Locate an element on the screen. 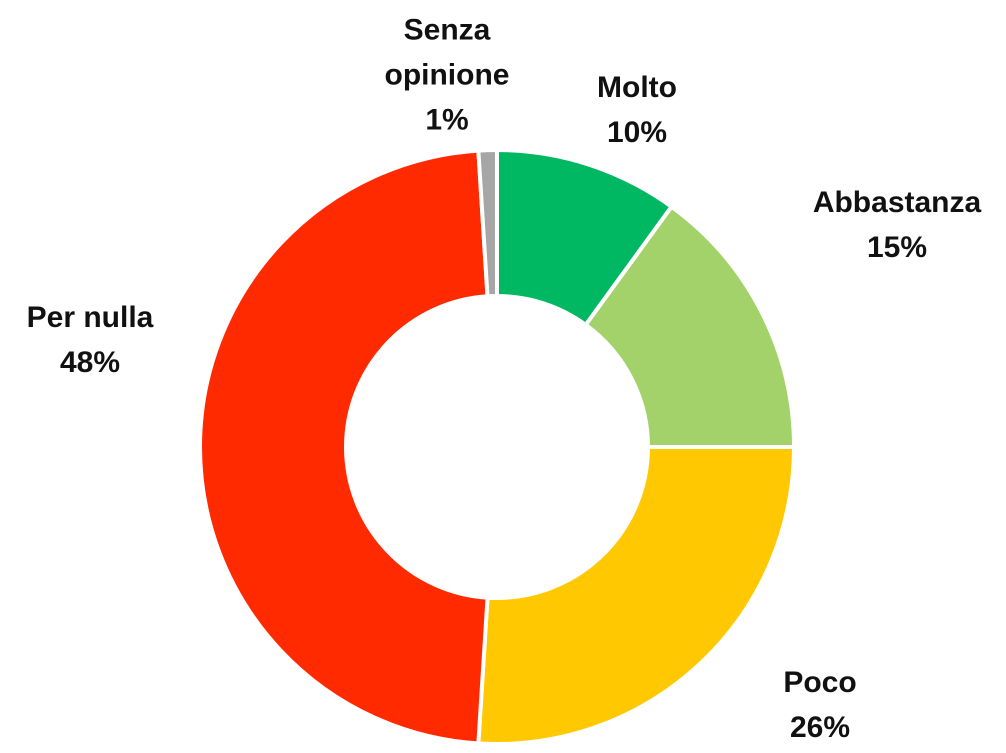  data-label: Senza opinione 1% is located at coordinates (447, 75).